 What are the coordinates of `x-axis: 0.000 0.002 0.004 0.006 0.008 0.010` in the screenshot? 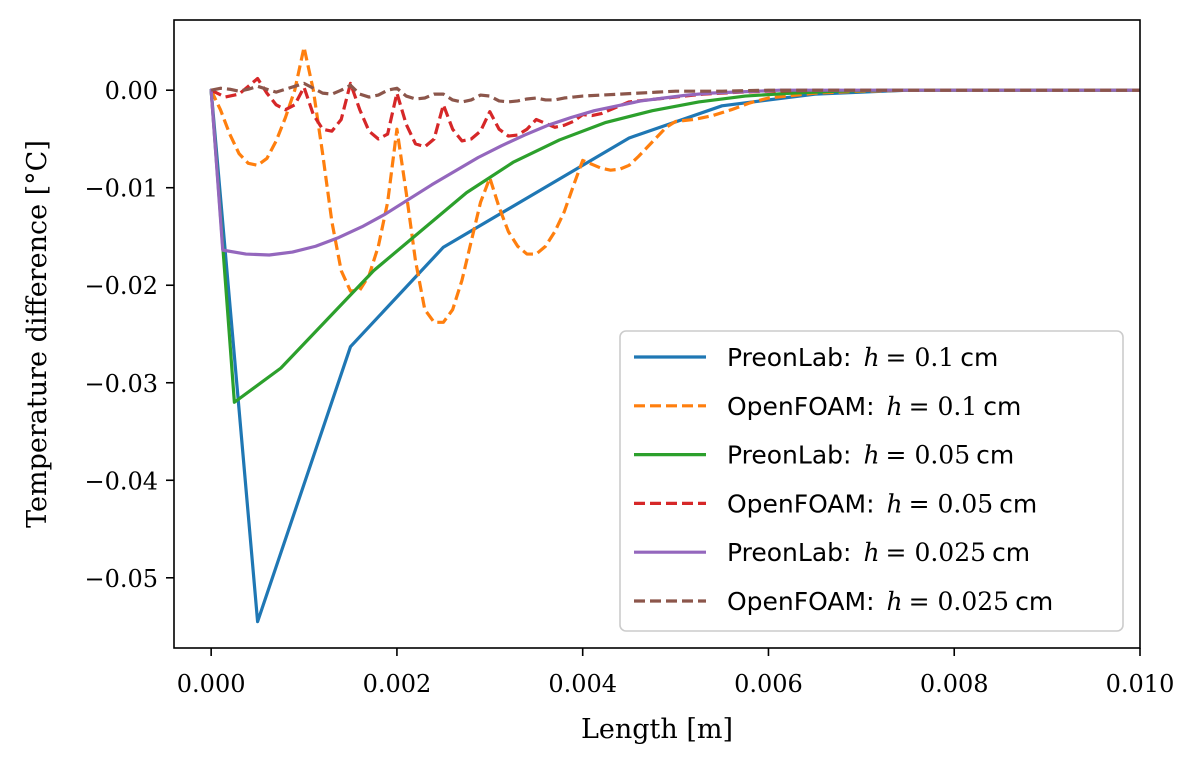 It's located at (676, 673).